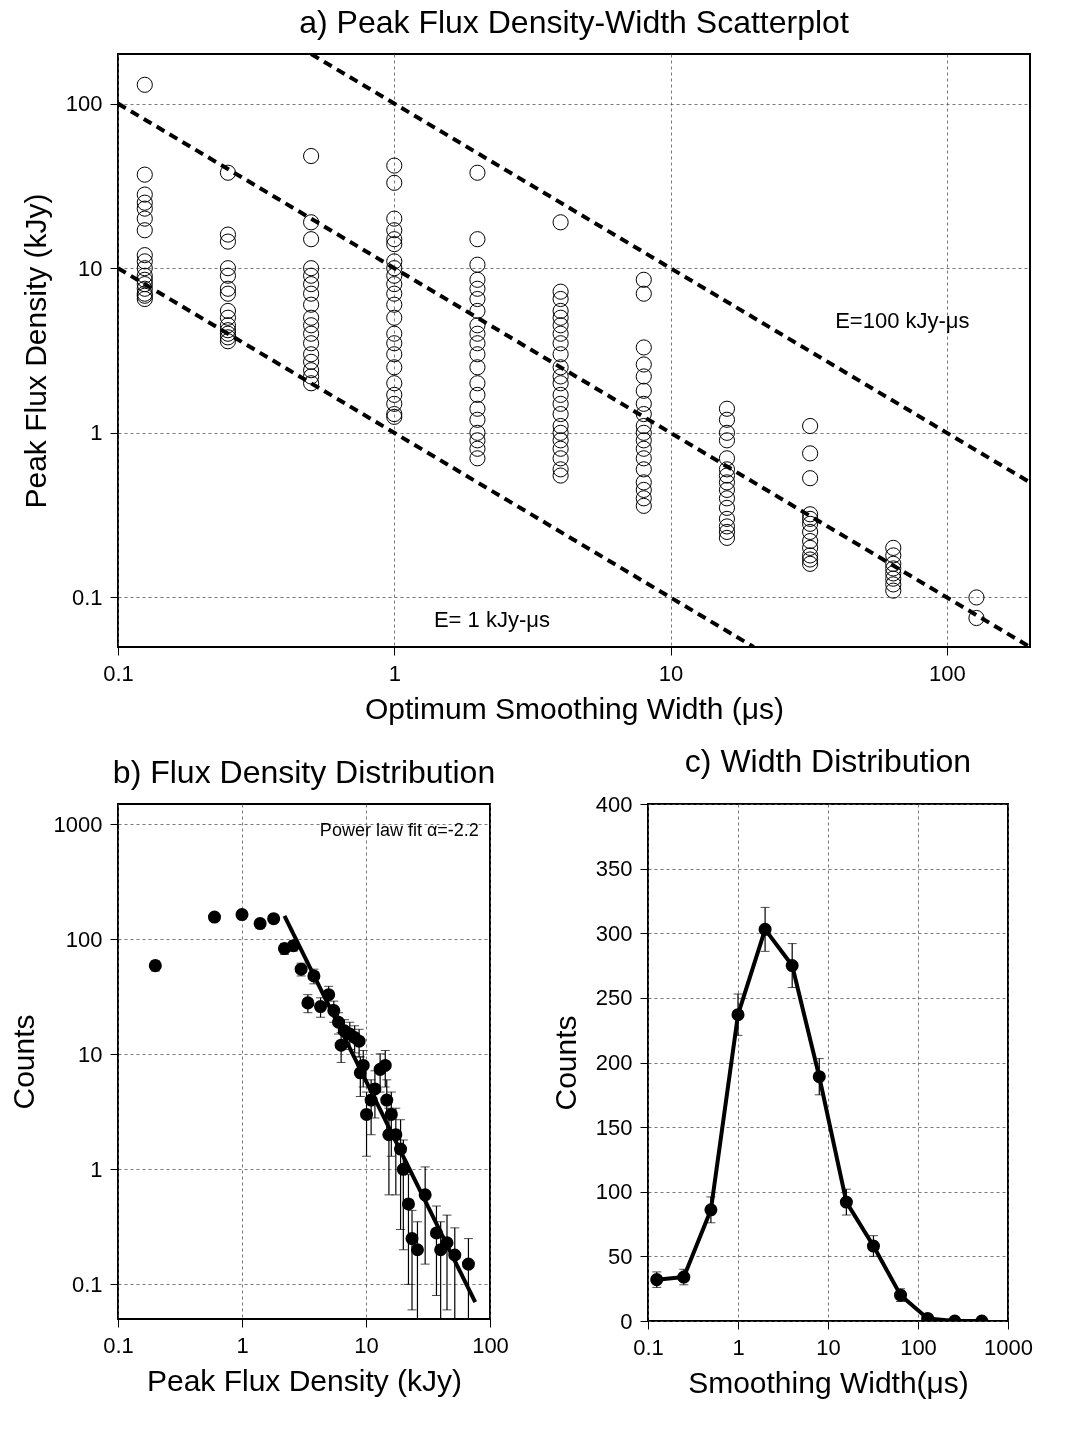  Describe the element at coordinates (902, 320) in the screenshot. I see `annotation: E=100 kJy-μs` at that location.